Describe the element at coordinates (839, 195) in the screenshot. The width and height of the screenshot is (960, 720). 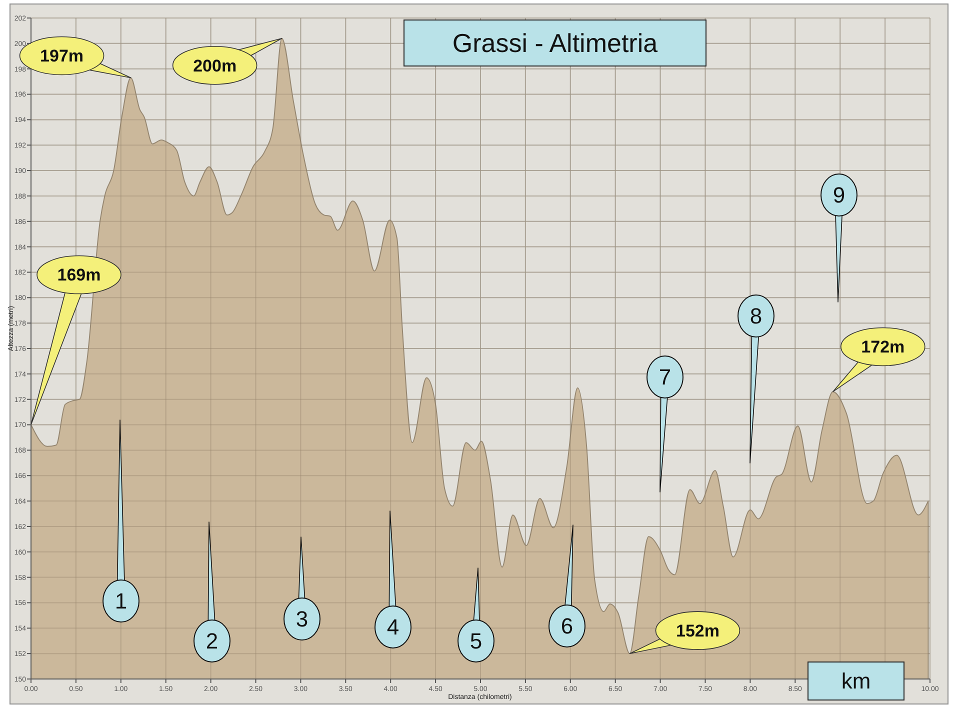
I see `annotation: 9` at that location.